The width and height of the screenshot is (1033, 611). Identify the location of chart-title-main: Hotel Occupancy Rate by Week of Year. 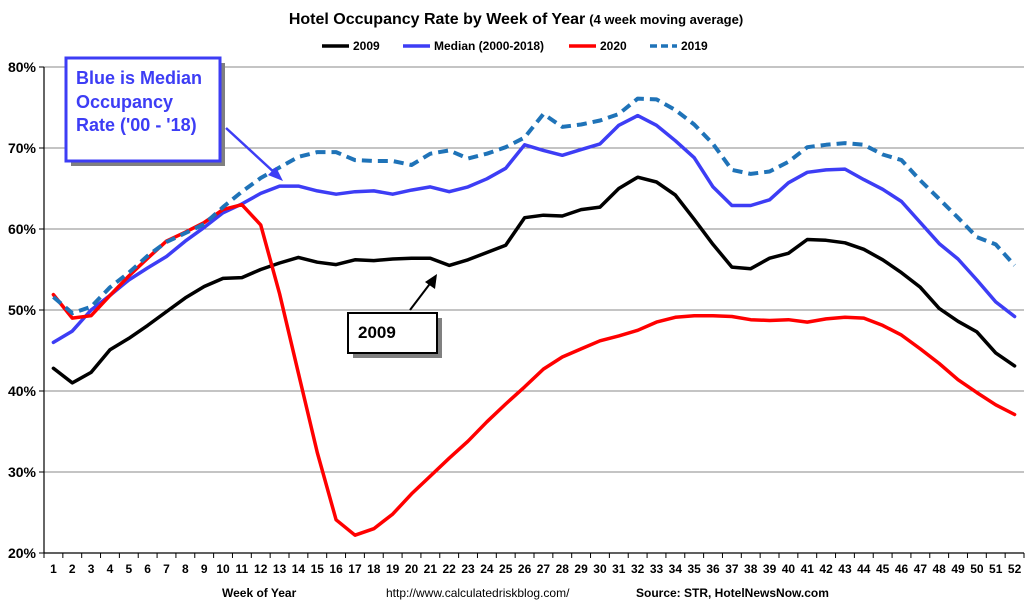
(437, 19).